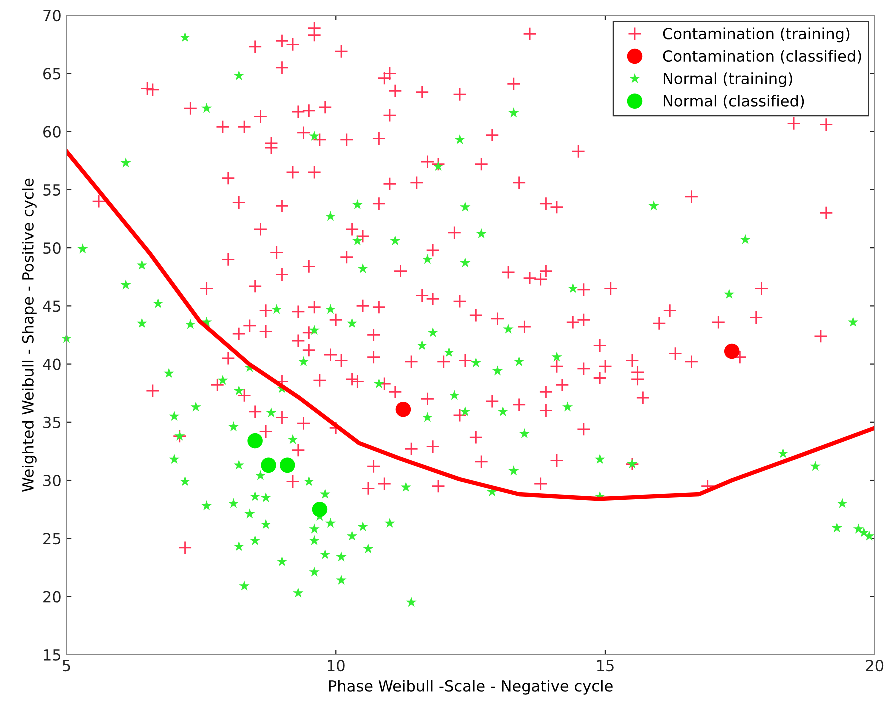 This screenshot has width=890, height=708. I want to click on x-tick-label: 10, so click(336, 666).